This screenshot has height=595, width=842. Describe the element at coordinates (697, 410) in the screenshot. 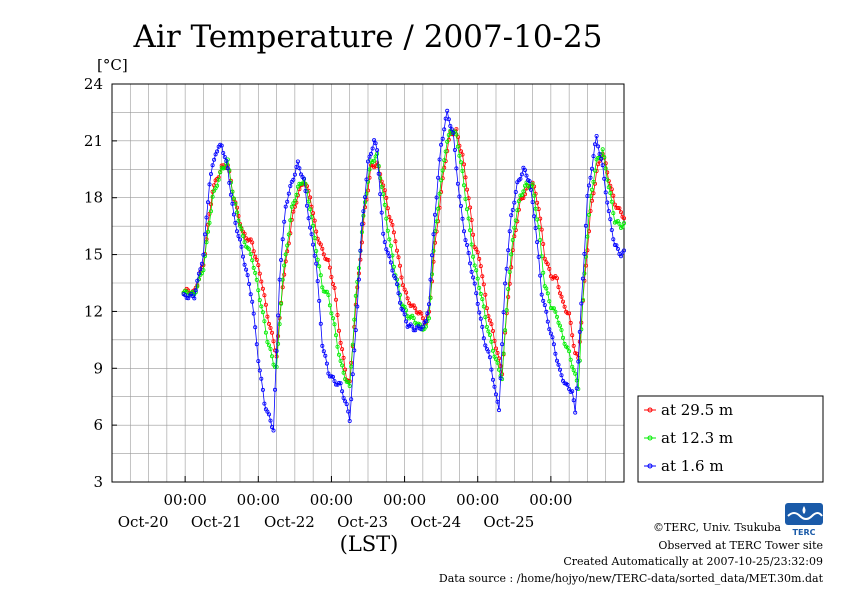

I see `legend-entry: at 29.5 m` at that location.